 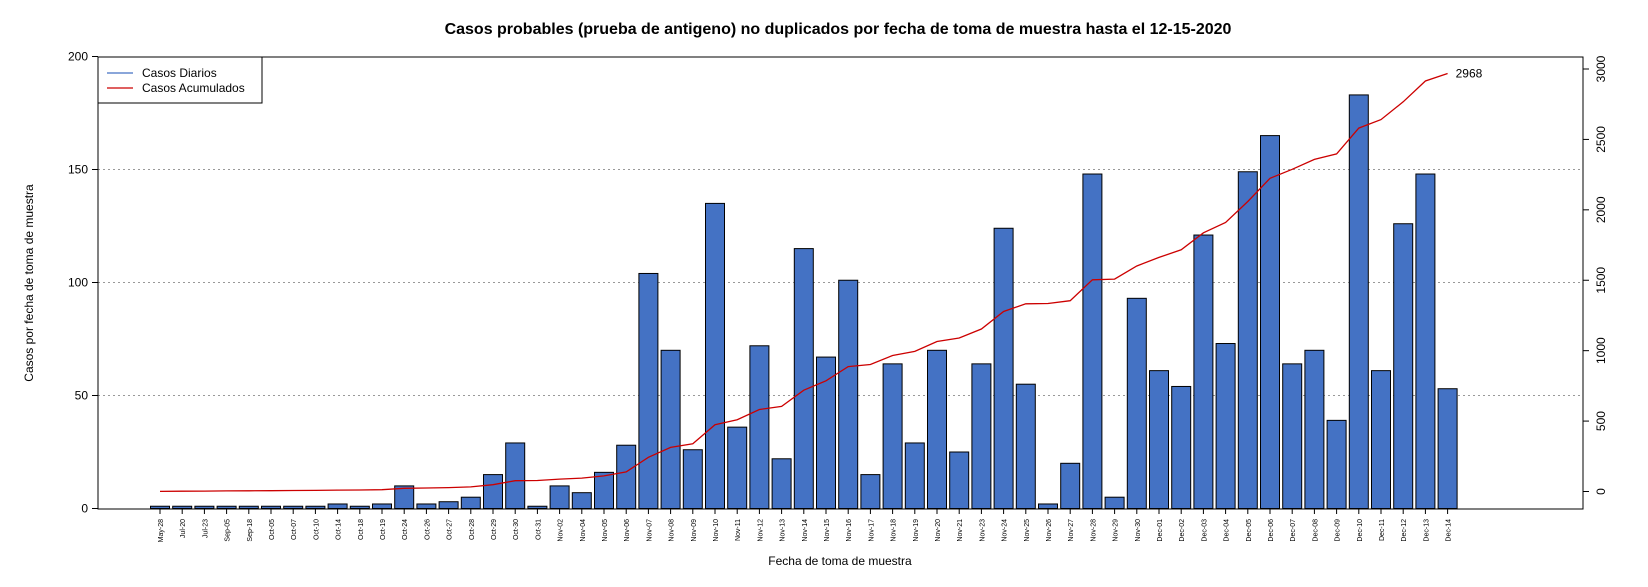 What do you see at coordinates (1601, 350) in the screenshot?
I see `right-axis-tick-label: 1000` at bounding box center [1601, 350].